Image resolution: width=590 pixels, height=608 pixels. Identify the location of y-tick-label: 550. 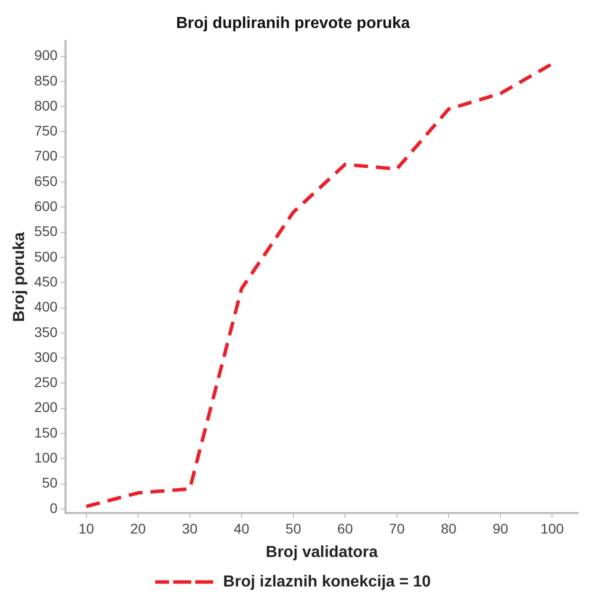
(46, 231).